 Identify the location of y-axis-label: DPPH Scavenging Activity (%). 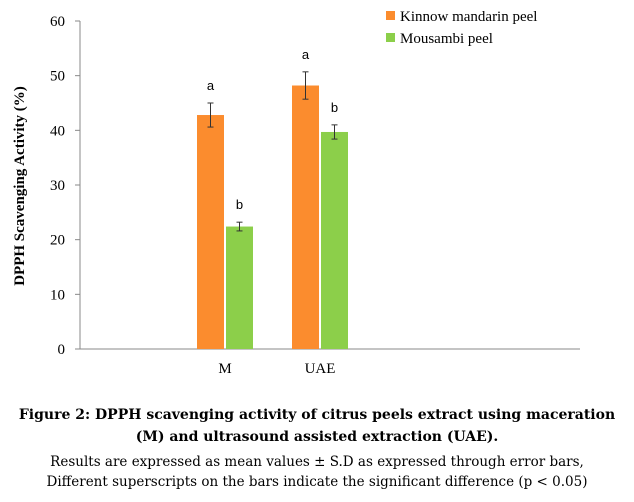
(20, 186).